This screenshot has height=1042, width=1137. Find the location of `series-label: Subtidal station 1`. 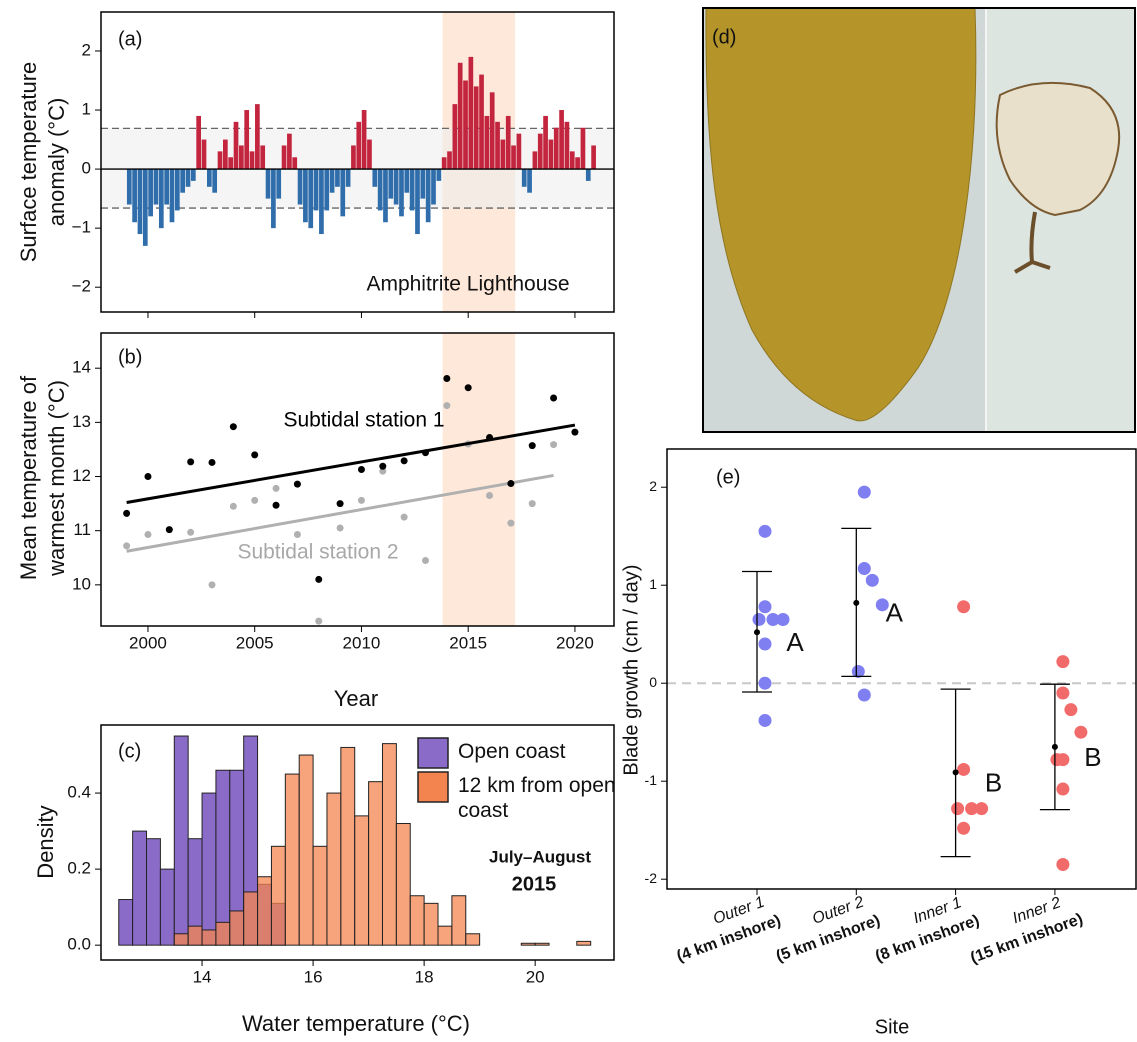

series-label: Subtidal station 1 is located at coordinates (363, 420).